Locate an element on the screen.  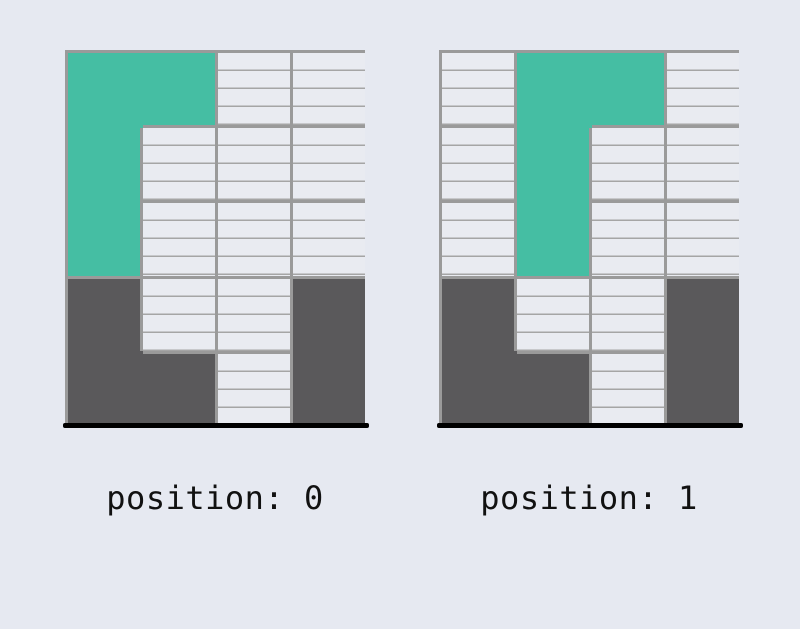
cell-empty-r0-c2 is located at coordinates (254, 89).